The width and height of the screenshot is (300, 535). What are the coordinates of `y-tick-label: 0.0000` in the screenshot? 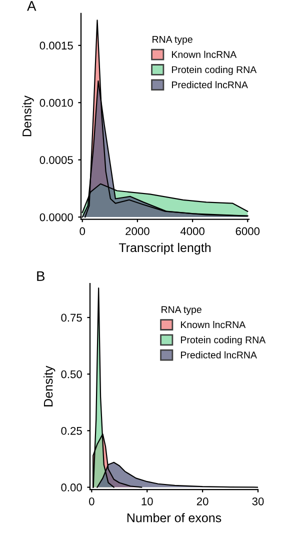 It's located at (56, 217).